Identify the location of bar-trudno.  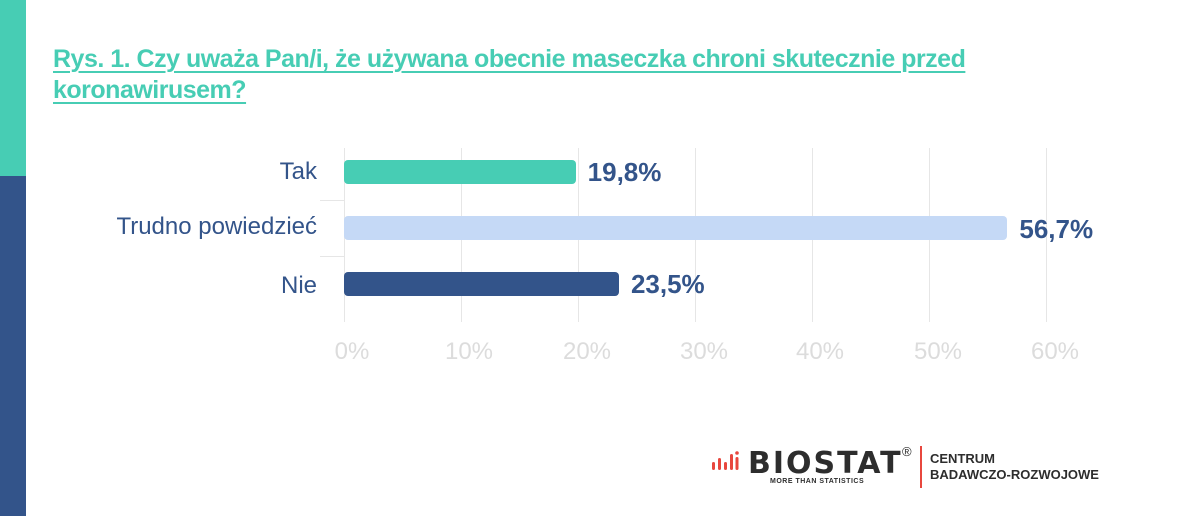
(676, 228).